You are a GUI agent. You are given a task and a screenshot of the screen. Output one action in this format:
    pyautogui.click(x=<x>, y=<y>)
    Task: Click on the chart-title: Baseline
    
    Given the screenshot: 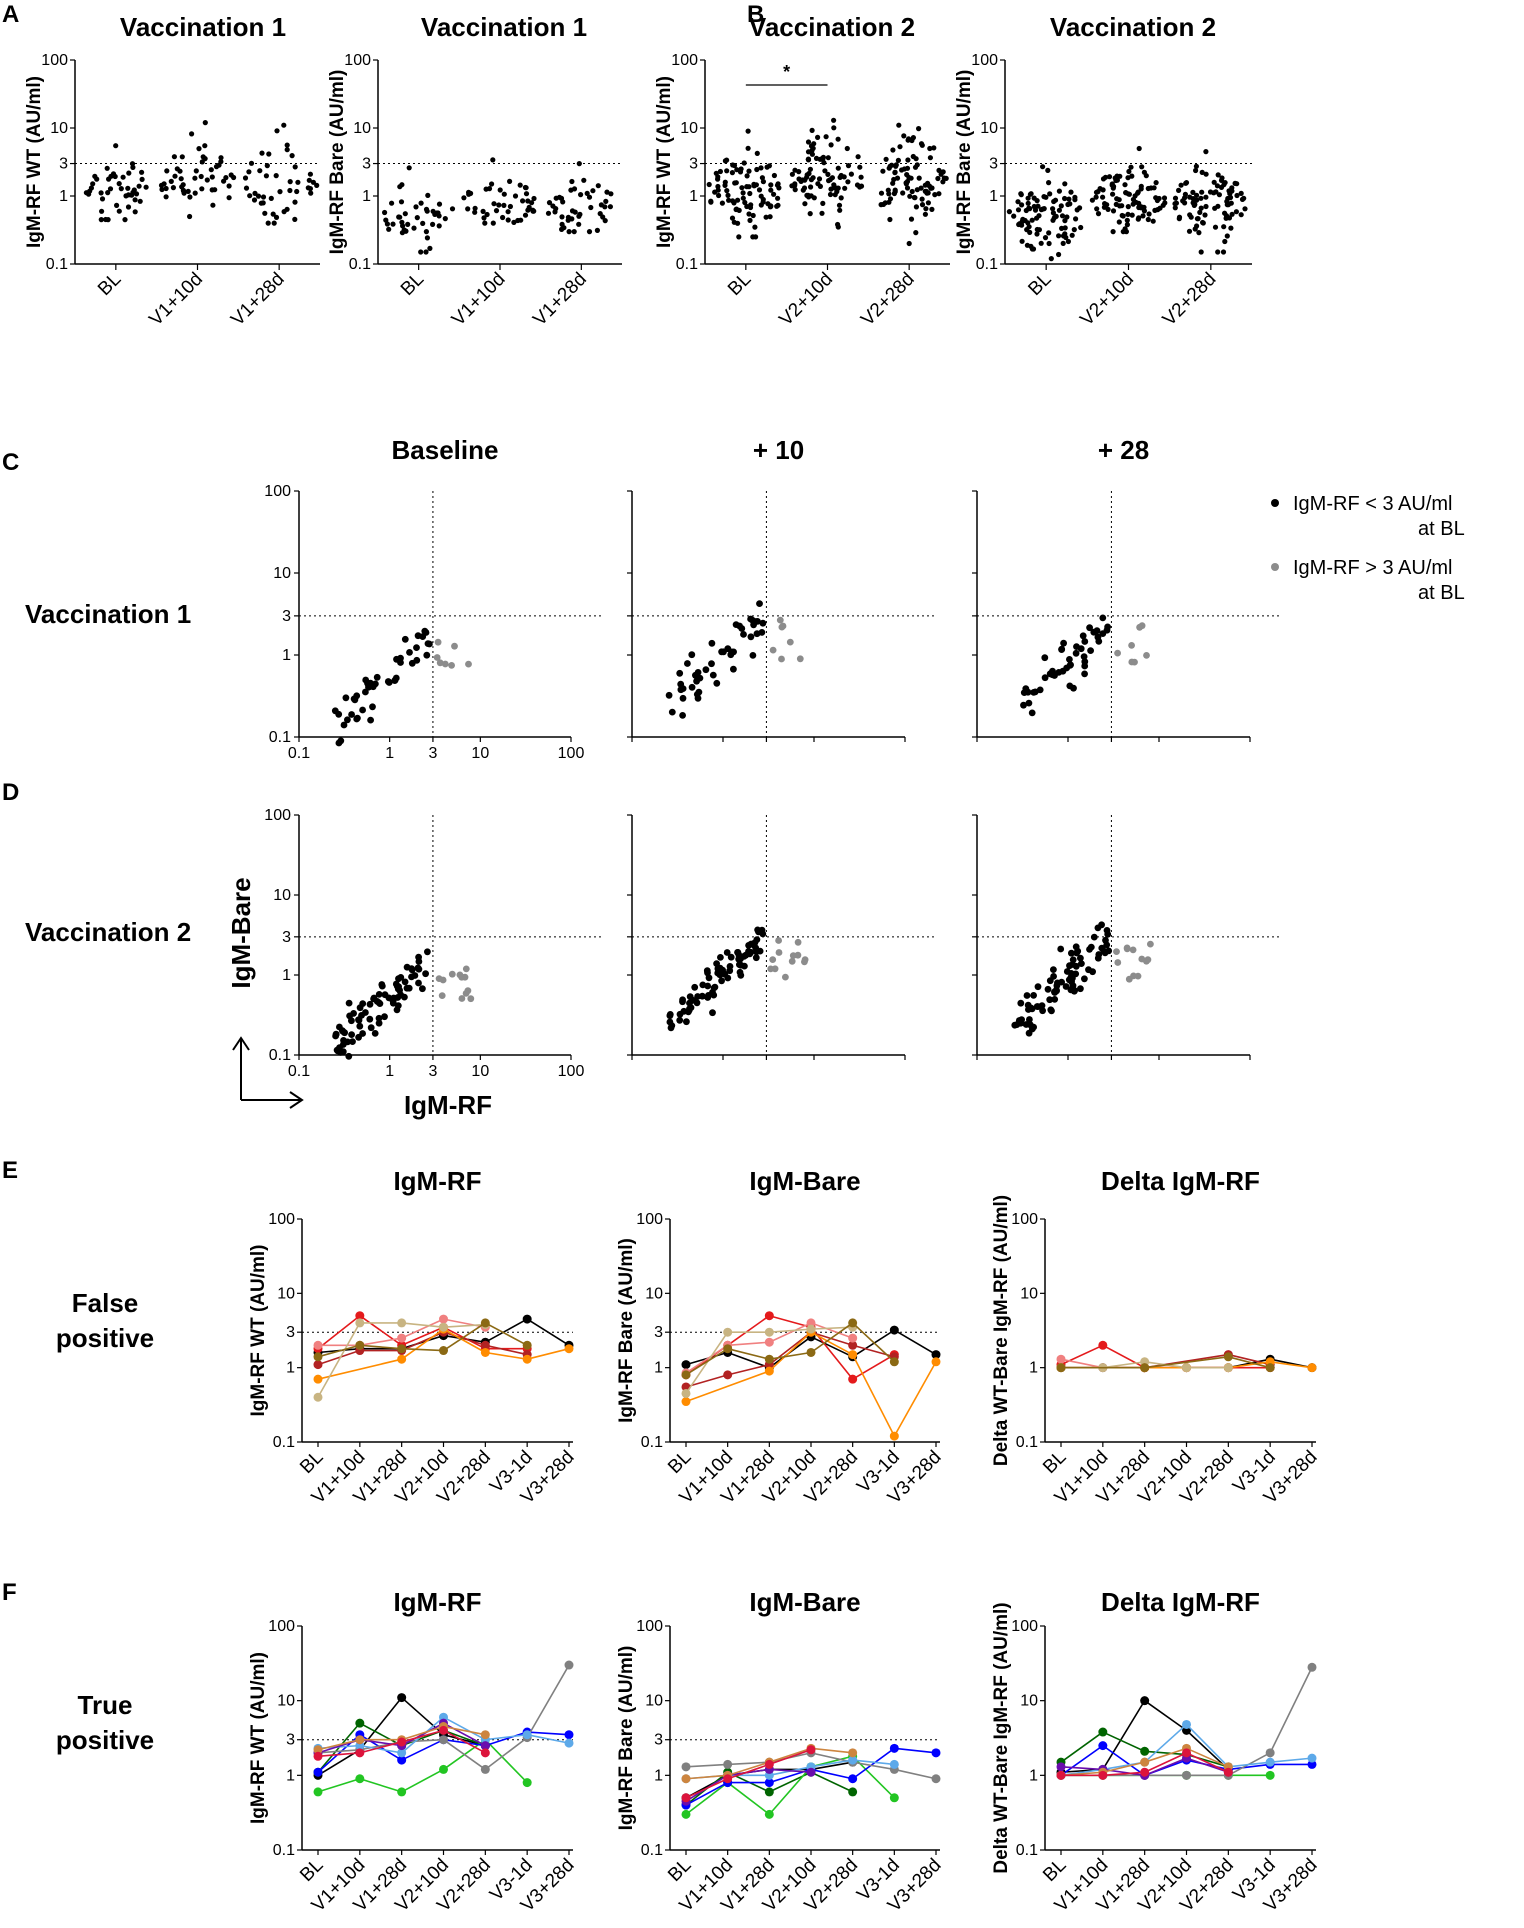 What is the action you would take?
    pyautogui.click(x=445, y=450)
    